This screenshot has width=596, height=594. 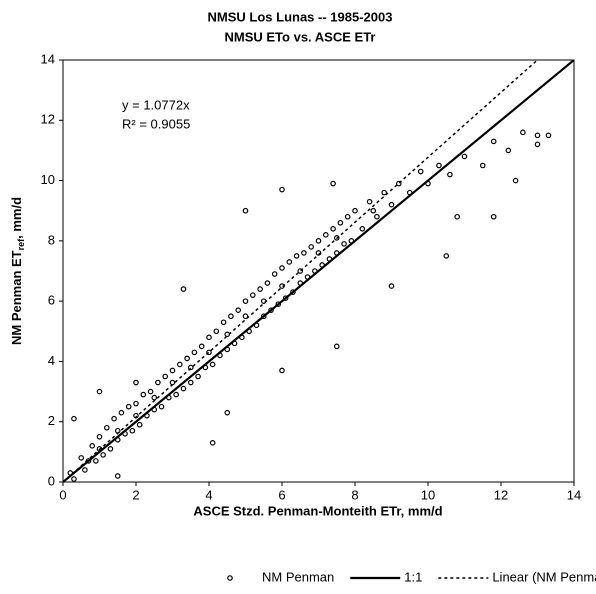 I want to click on x-tick-label: 6, so click(x=281, y=494).